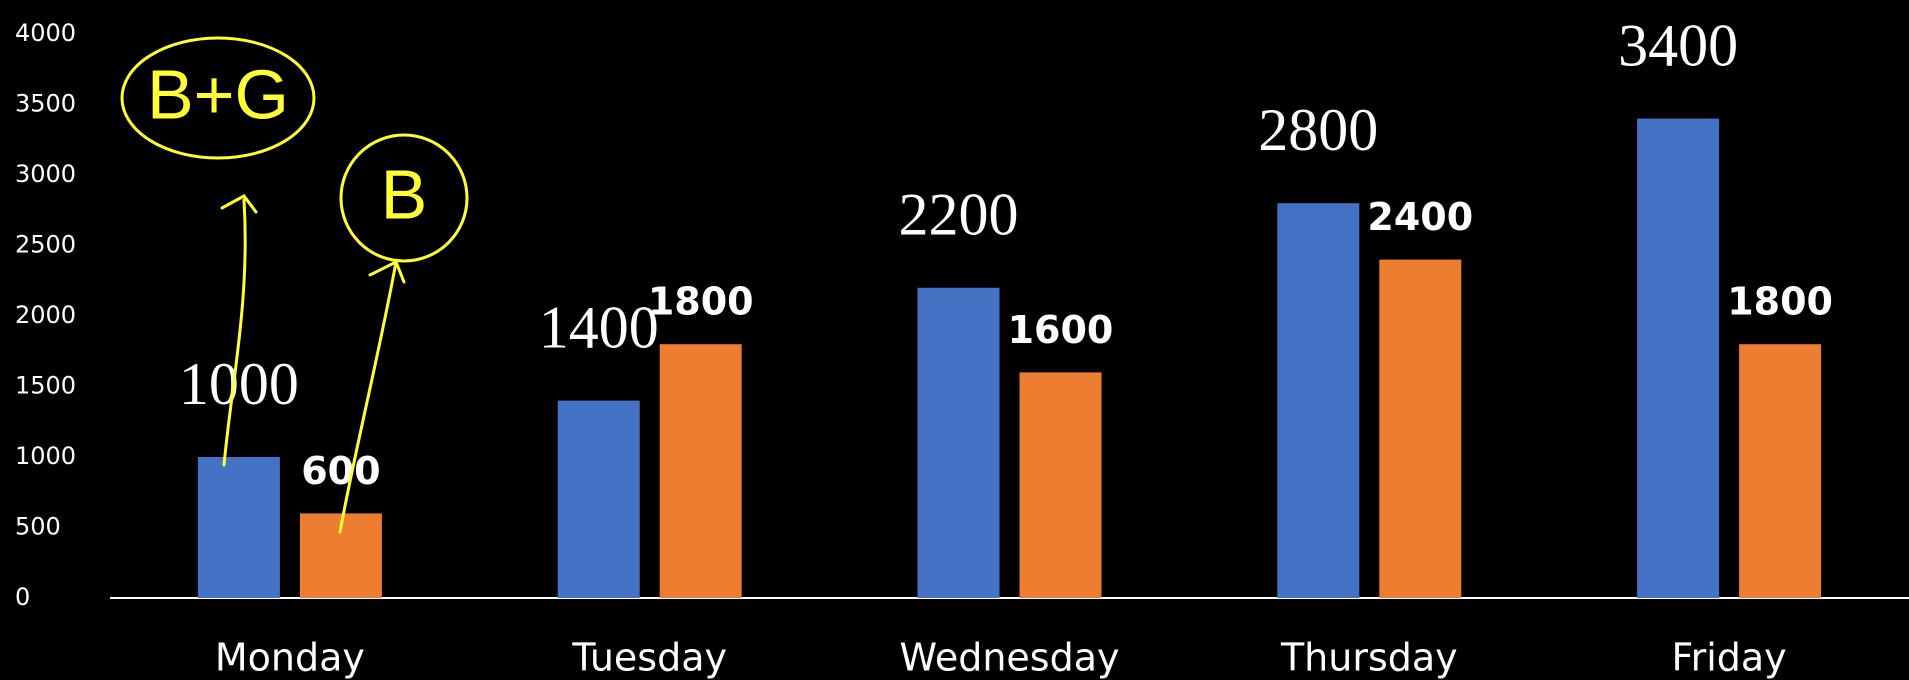 This screenshot has height=680, width=1909. What do you see at coordinates (45, 456) in the screenshot?
I see `y-tick-label: 1000` at bounding box center [45, 456].